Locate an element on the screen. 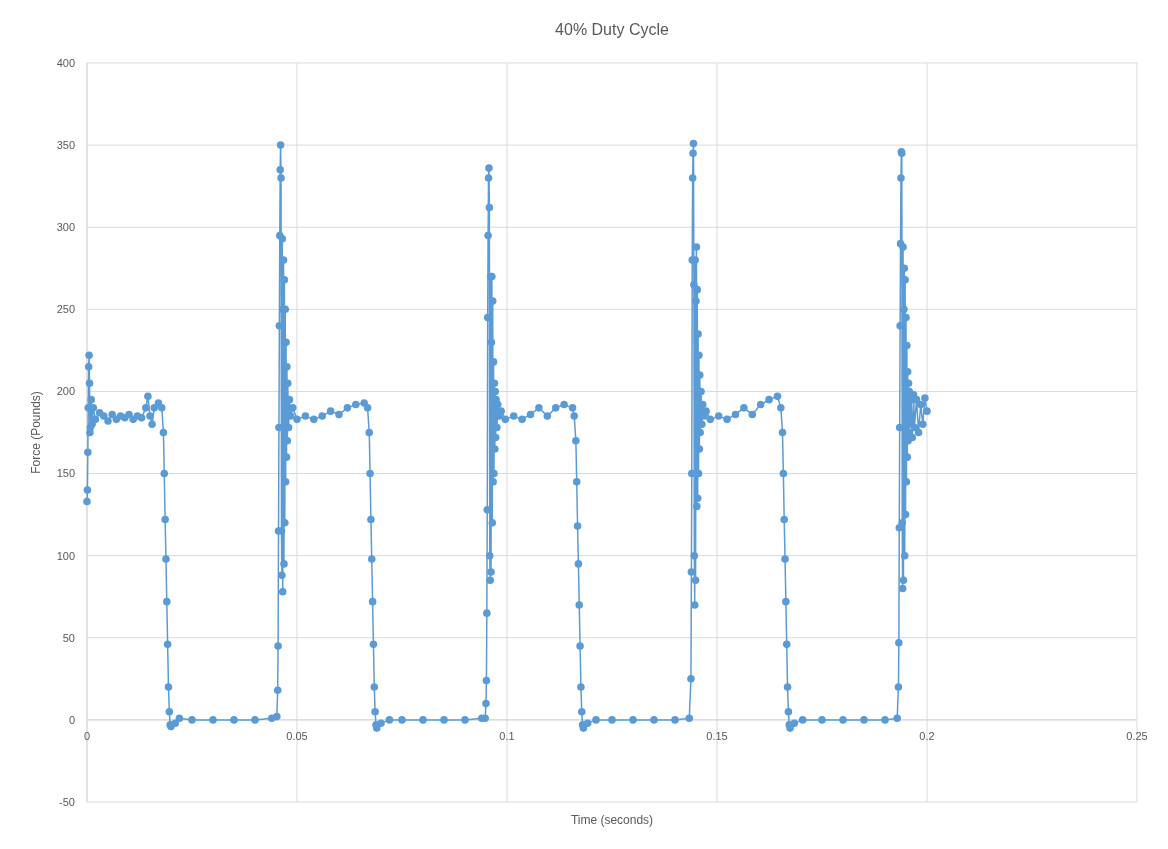 The image size is (1168, 849). chart-title: 40% Duty Cycle is located at coordinates (612, 29).